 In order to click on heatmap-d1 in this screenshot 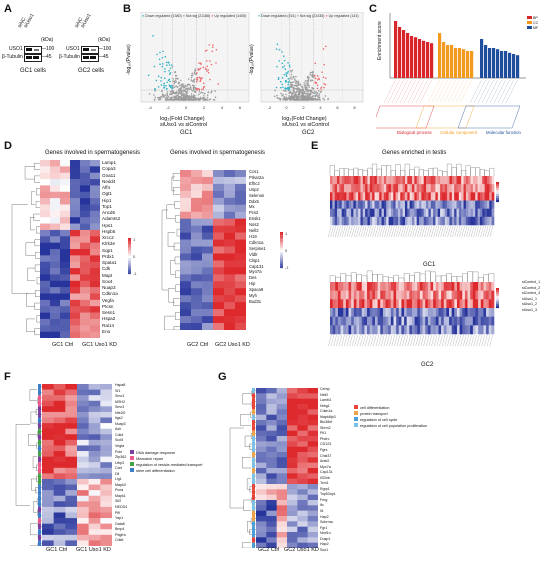, I will do `click(70, 249)`.